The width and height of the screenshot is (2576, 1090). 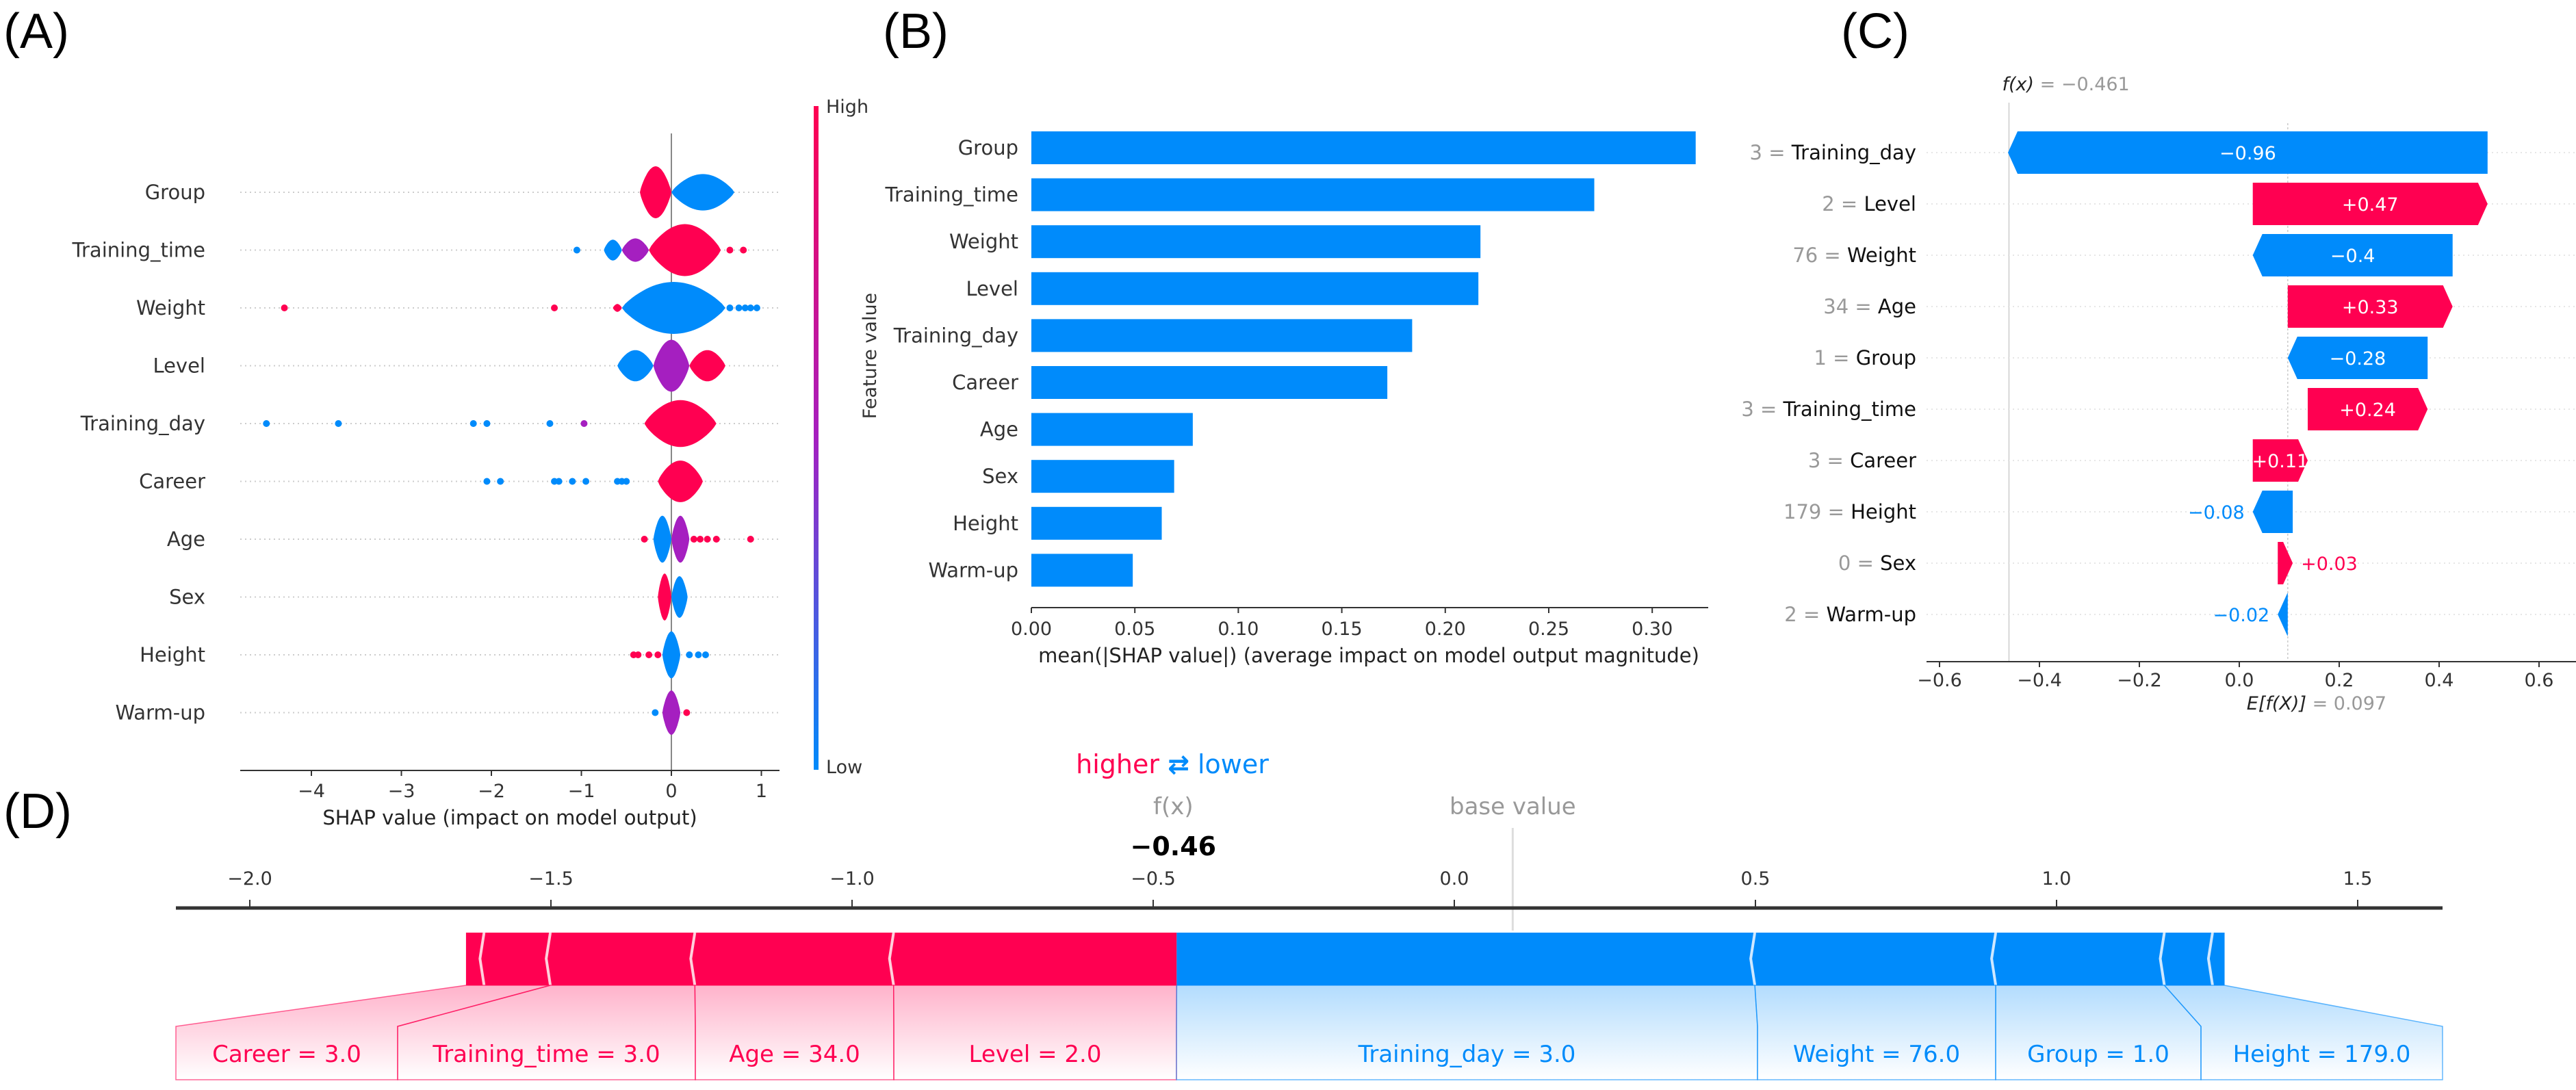 What do you see at coordinates (2339, 681) in the screenshot?
I see `x-tick-label: 0.2` at bounding box center [2339, 681].